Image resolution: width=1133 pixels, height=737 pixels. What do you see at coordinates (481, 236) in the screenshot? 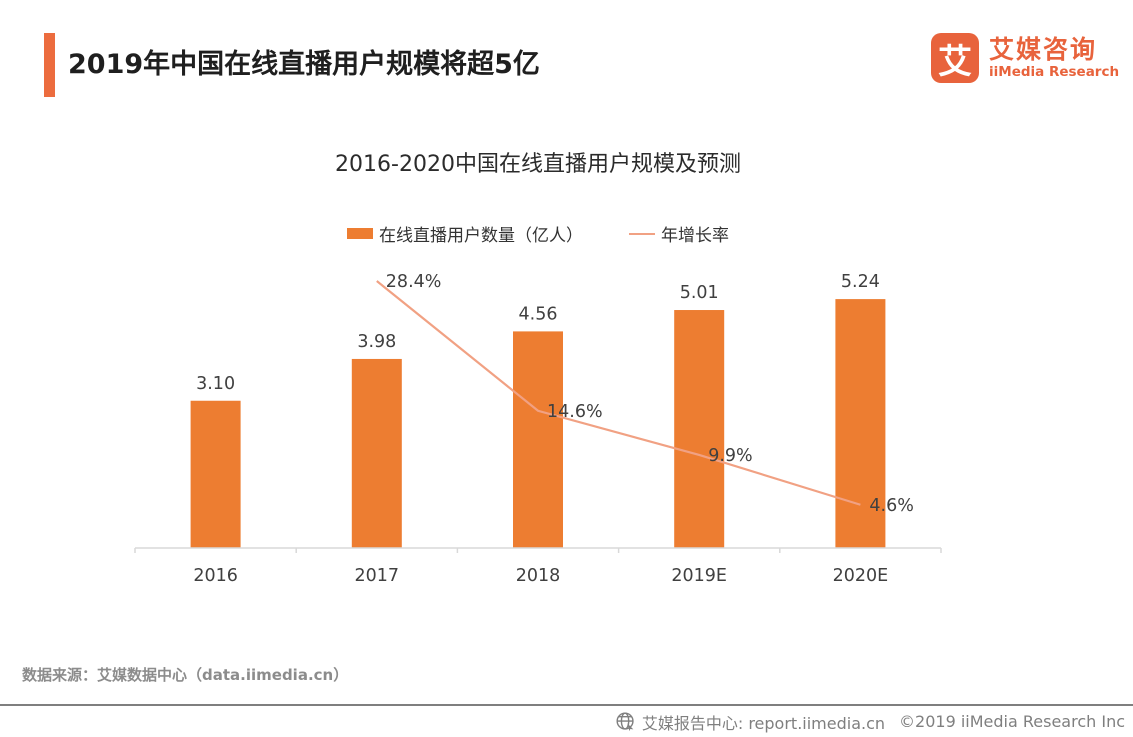
I see `legend-label-bar-series: 在线直播用户数量（亿人）` at bounding box center [481, 236].